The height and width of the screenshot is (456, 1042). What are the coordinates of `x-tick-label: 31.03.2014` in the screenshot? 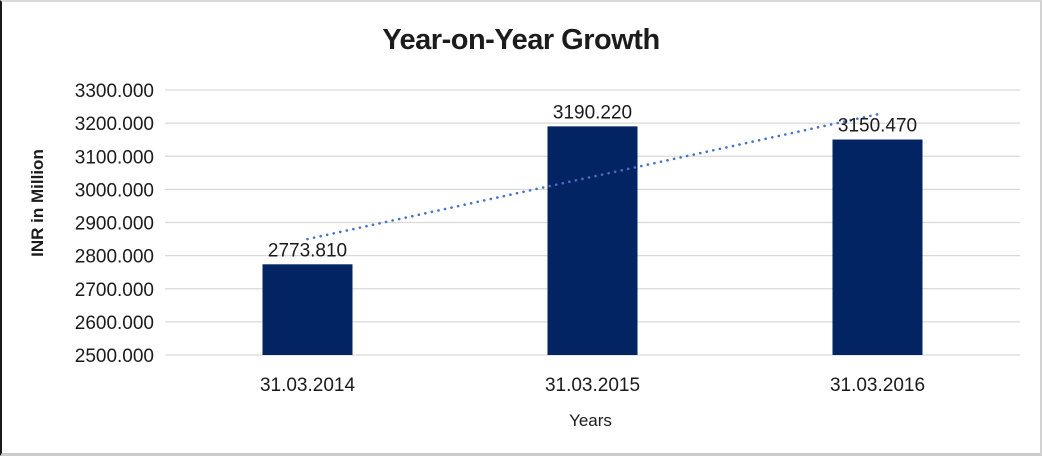 It's located at (308, 385).